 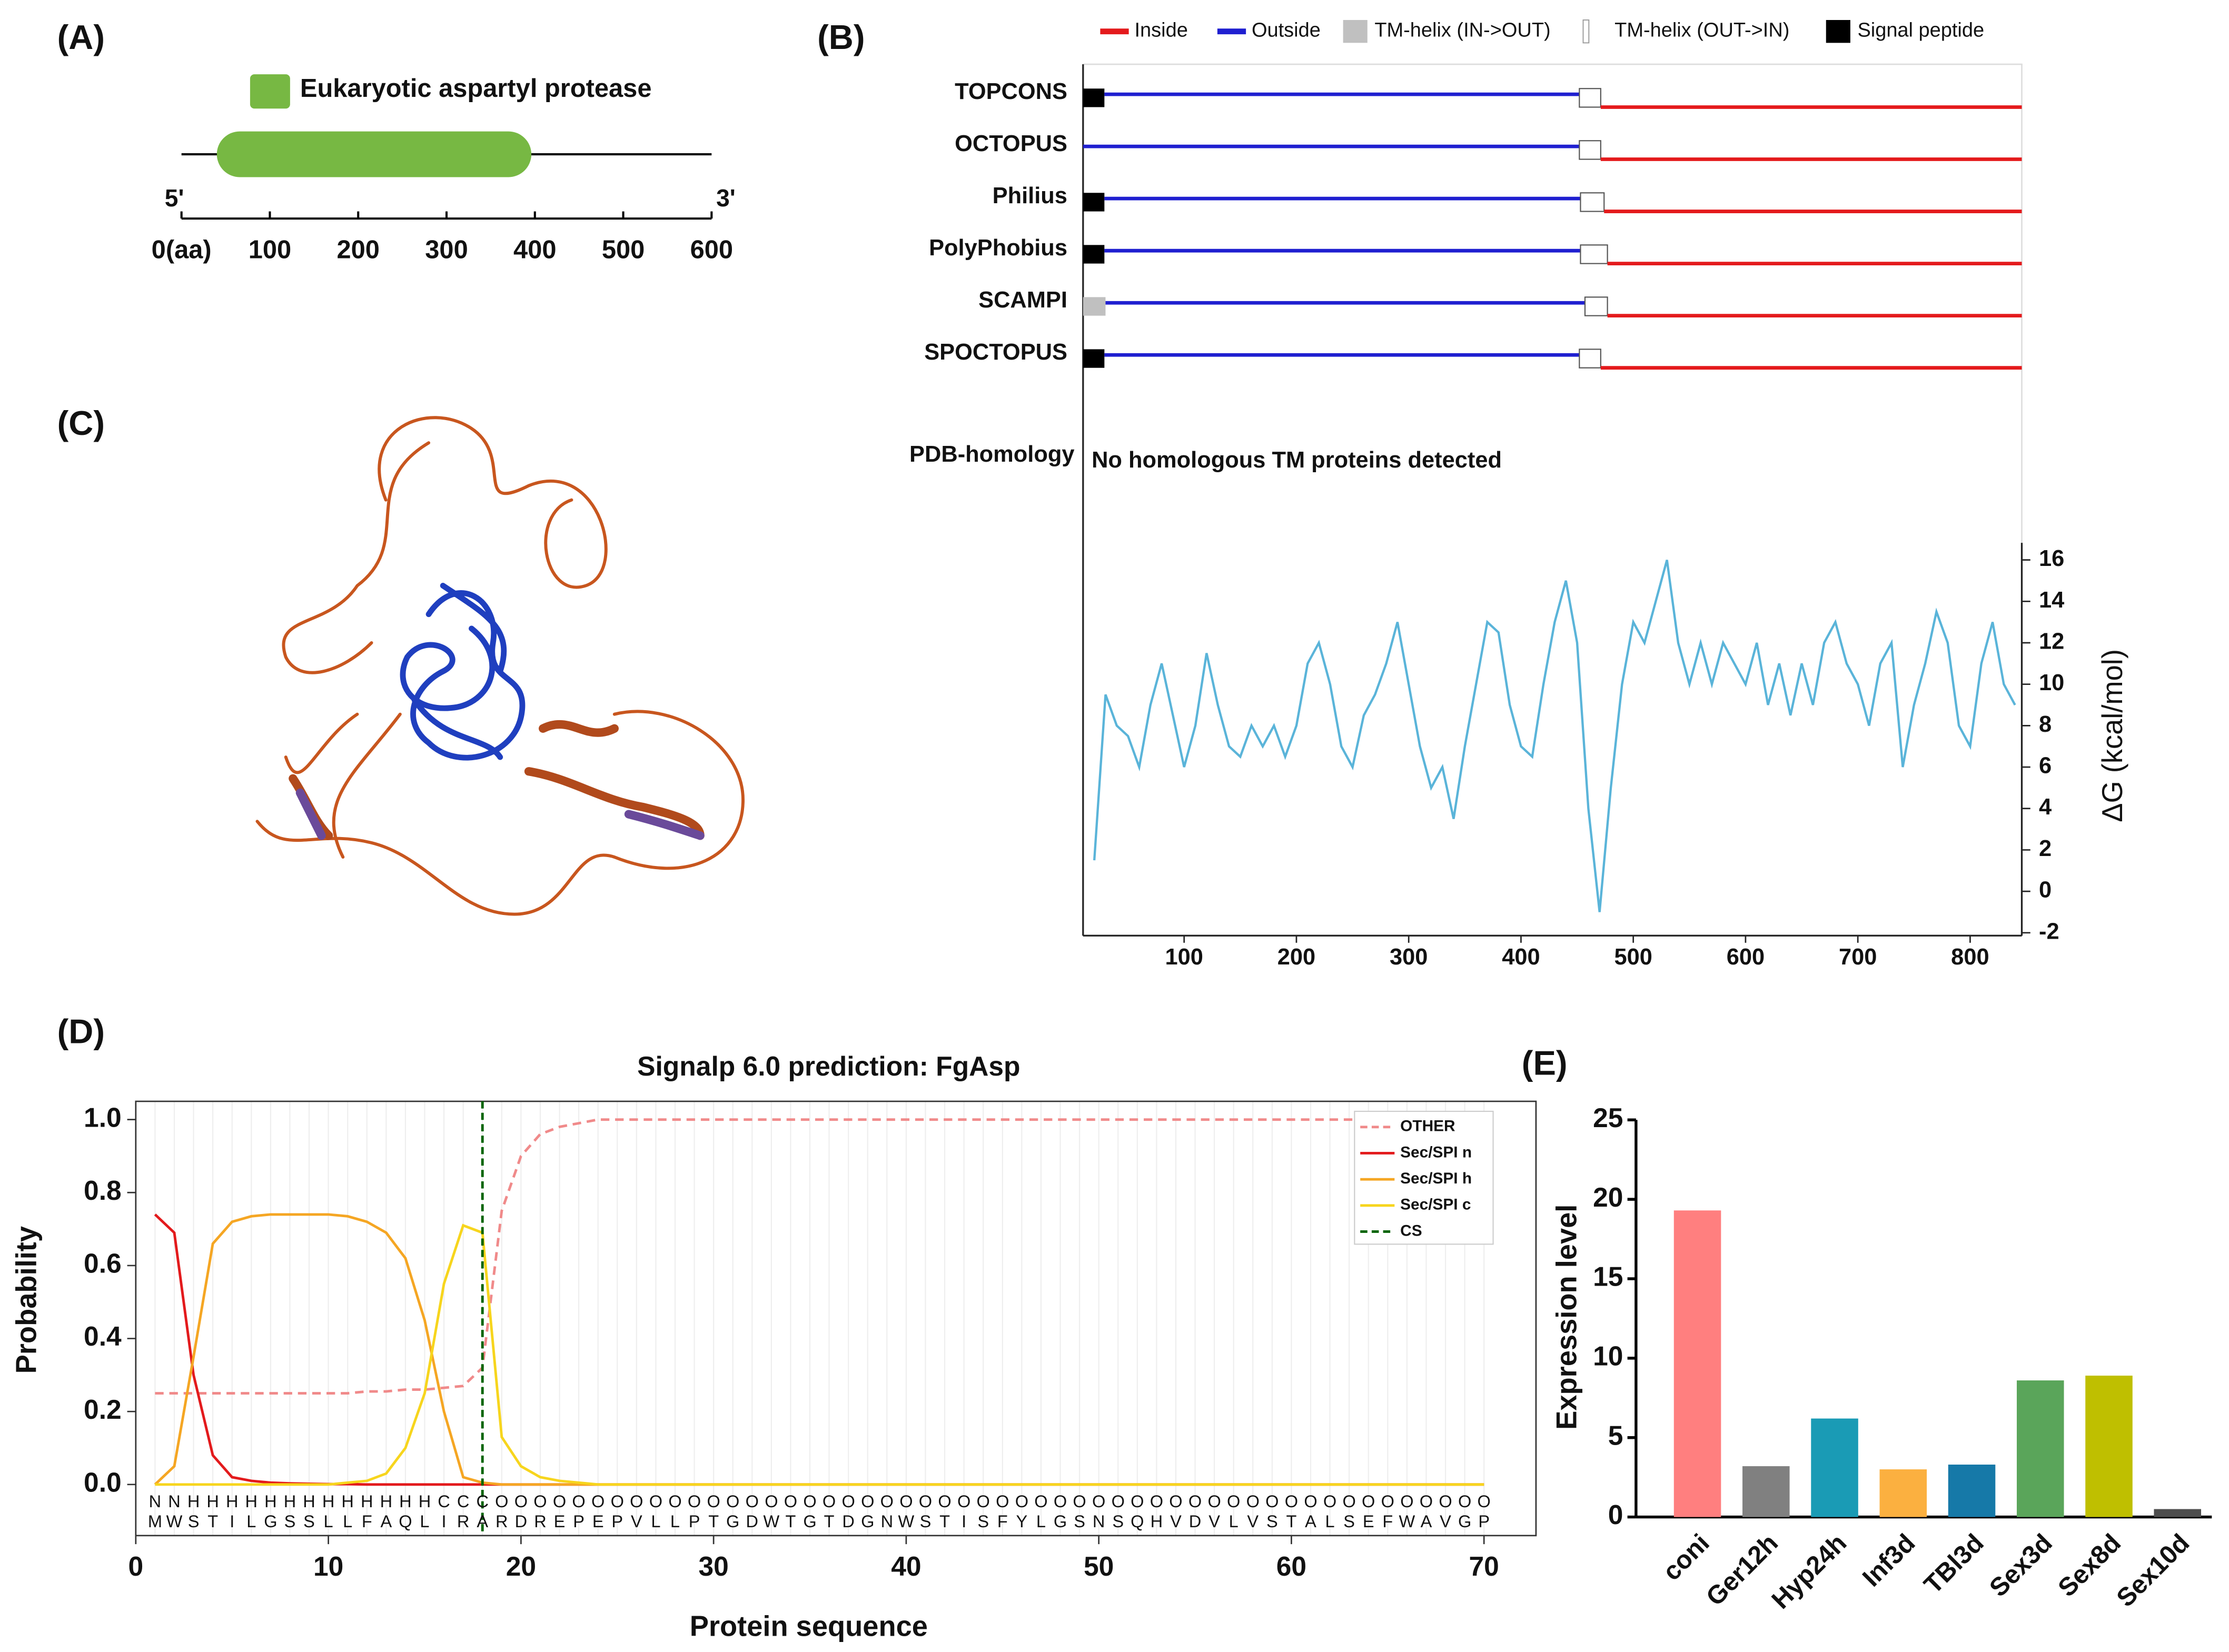 I want to click on y-tick-label: 15, so click(x=1608, y=1276).